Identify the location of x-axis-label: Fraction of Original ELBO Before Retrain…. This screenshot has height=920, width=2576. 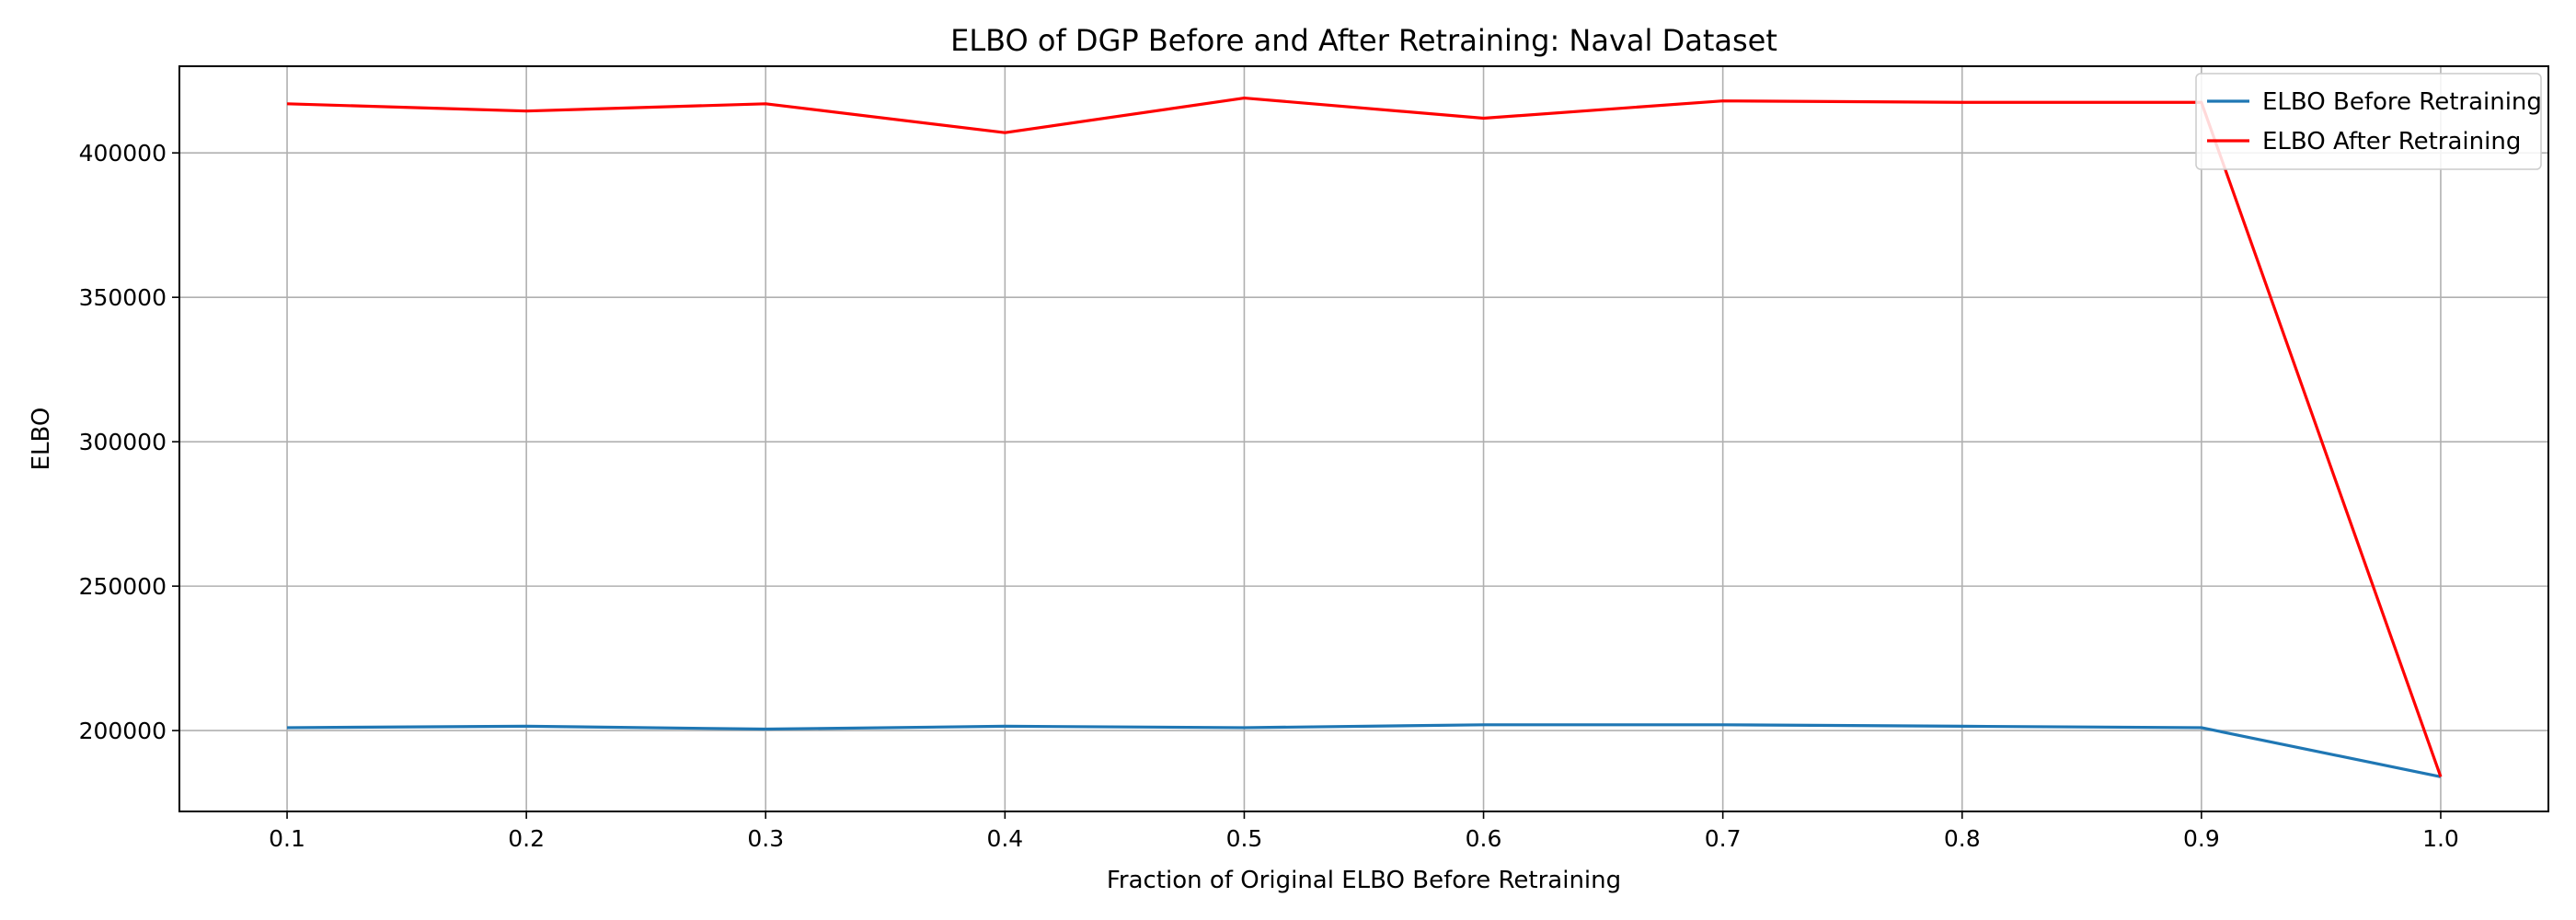
(1364, 880).